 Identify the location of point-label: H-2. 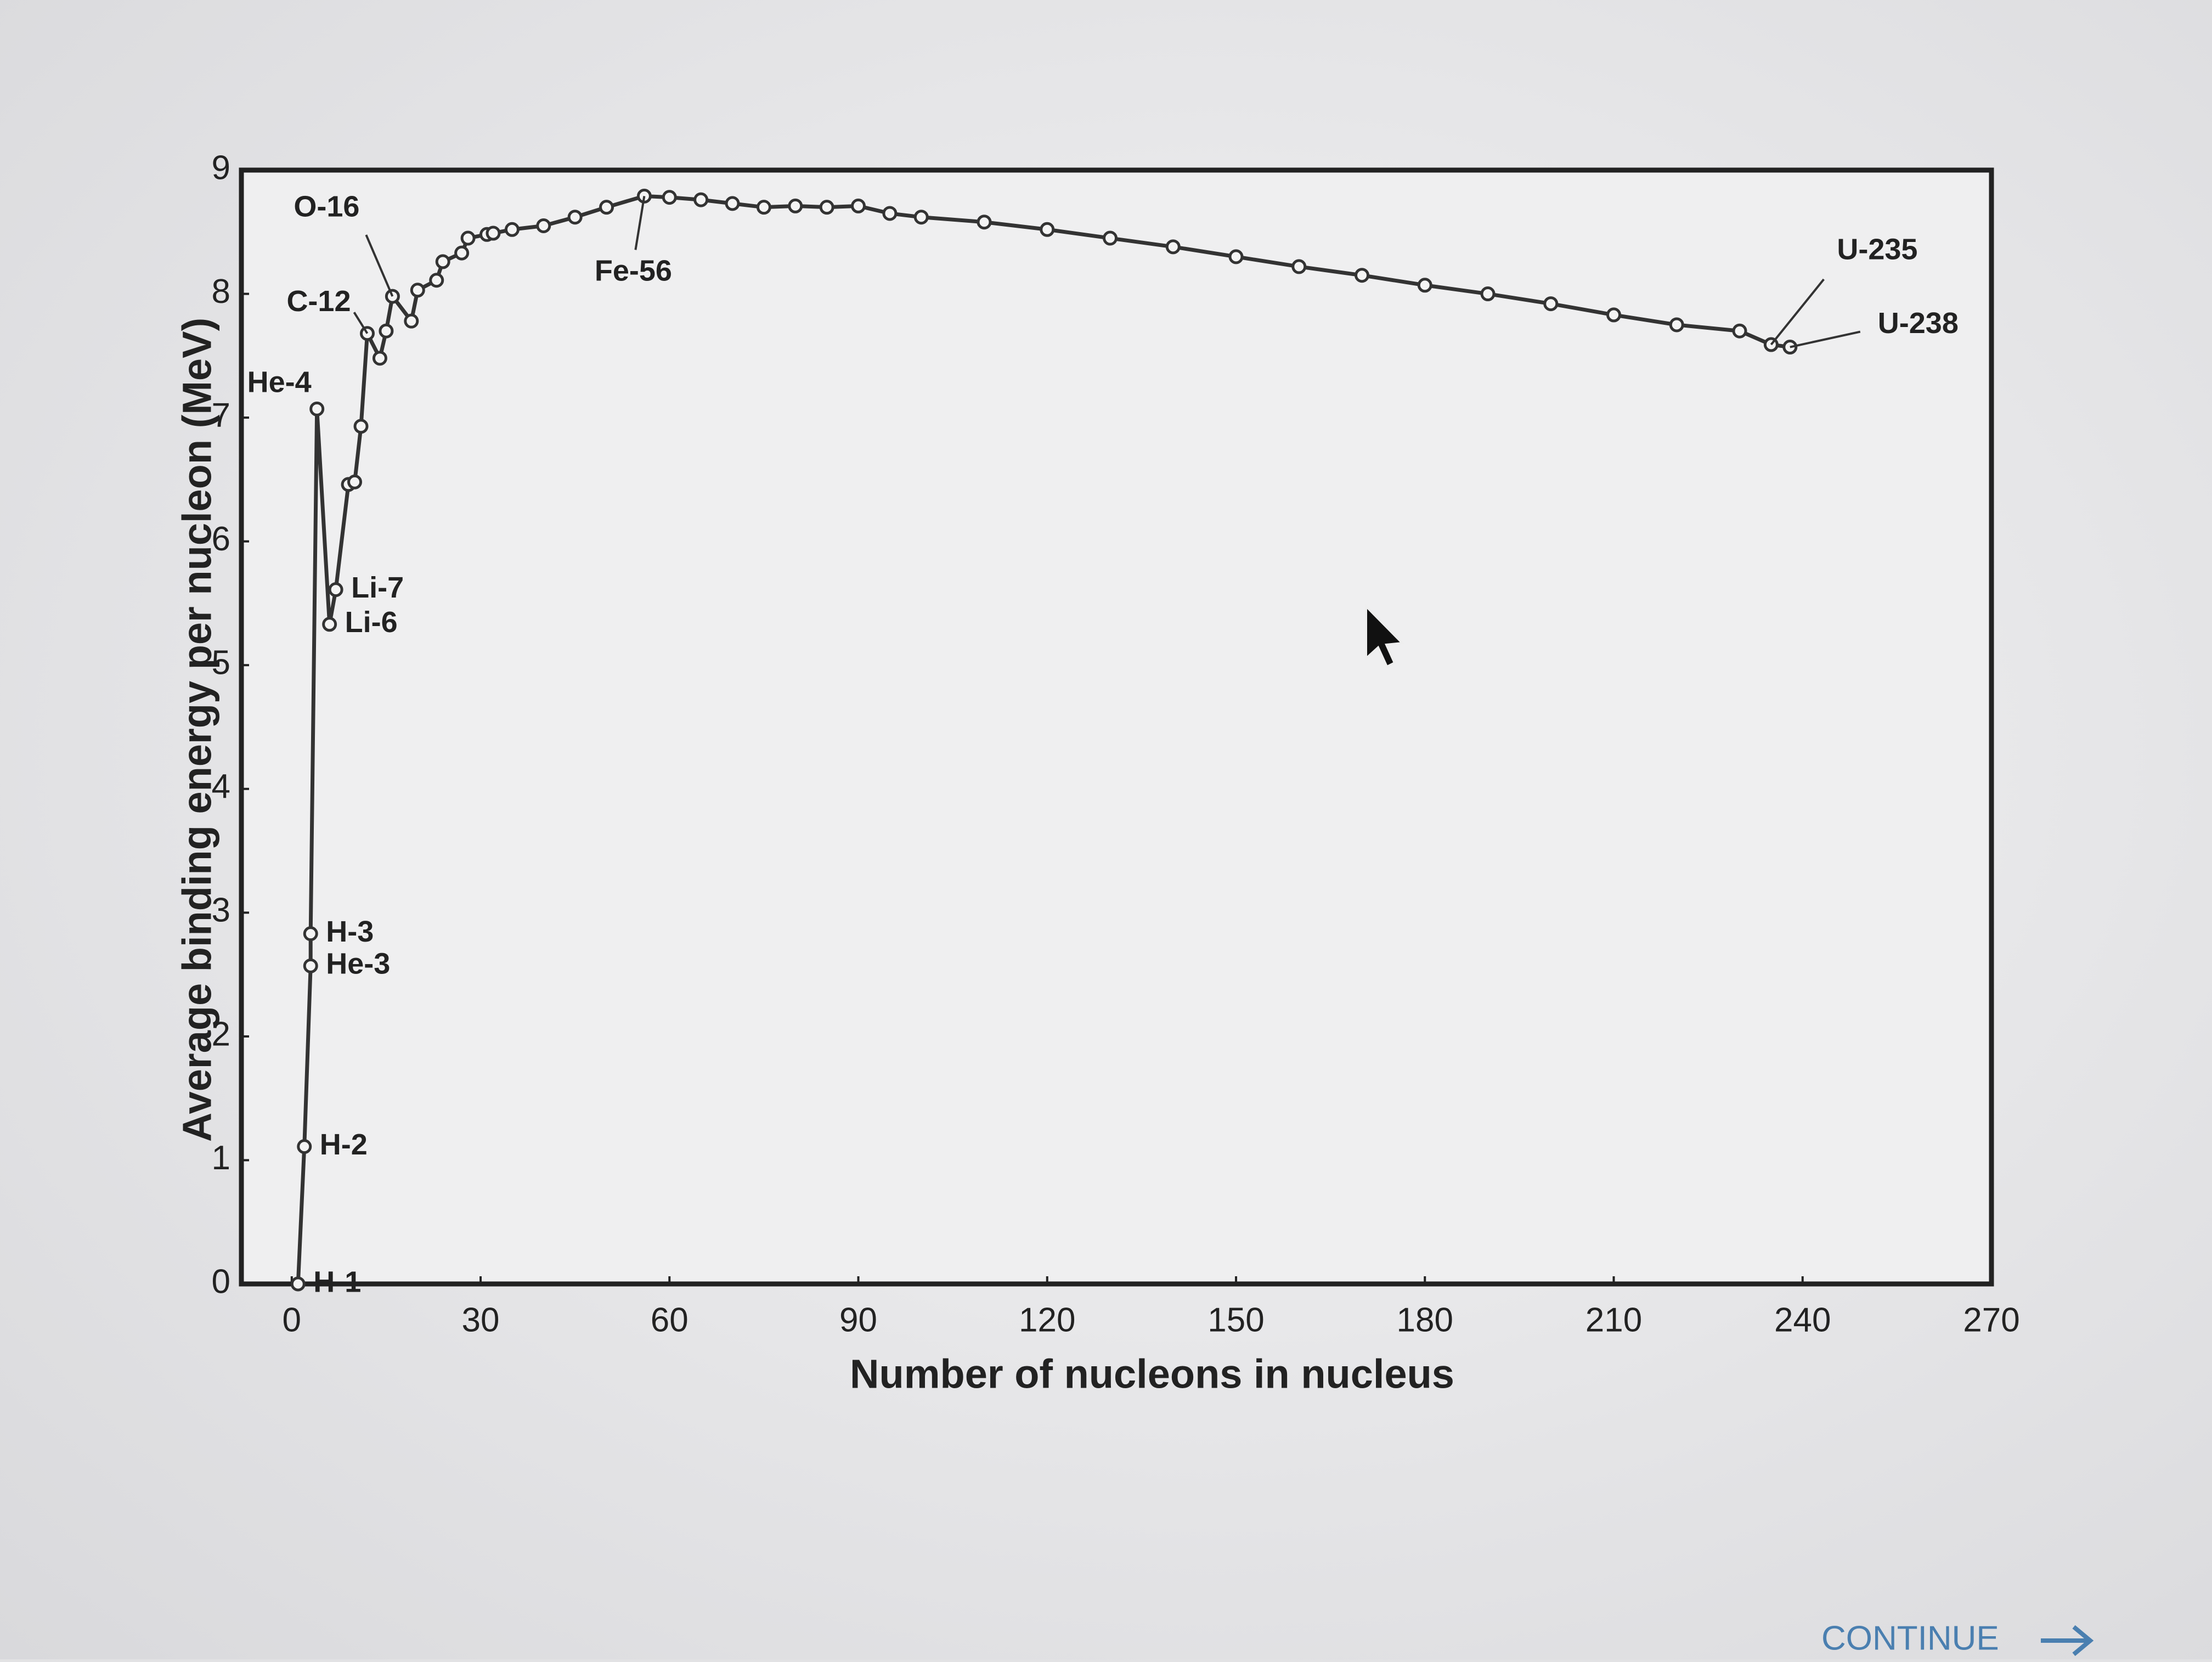
(344, 1144).